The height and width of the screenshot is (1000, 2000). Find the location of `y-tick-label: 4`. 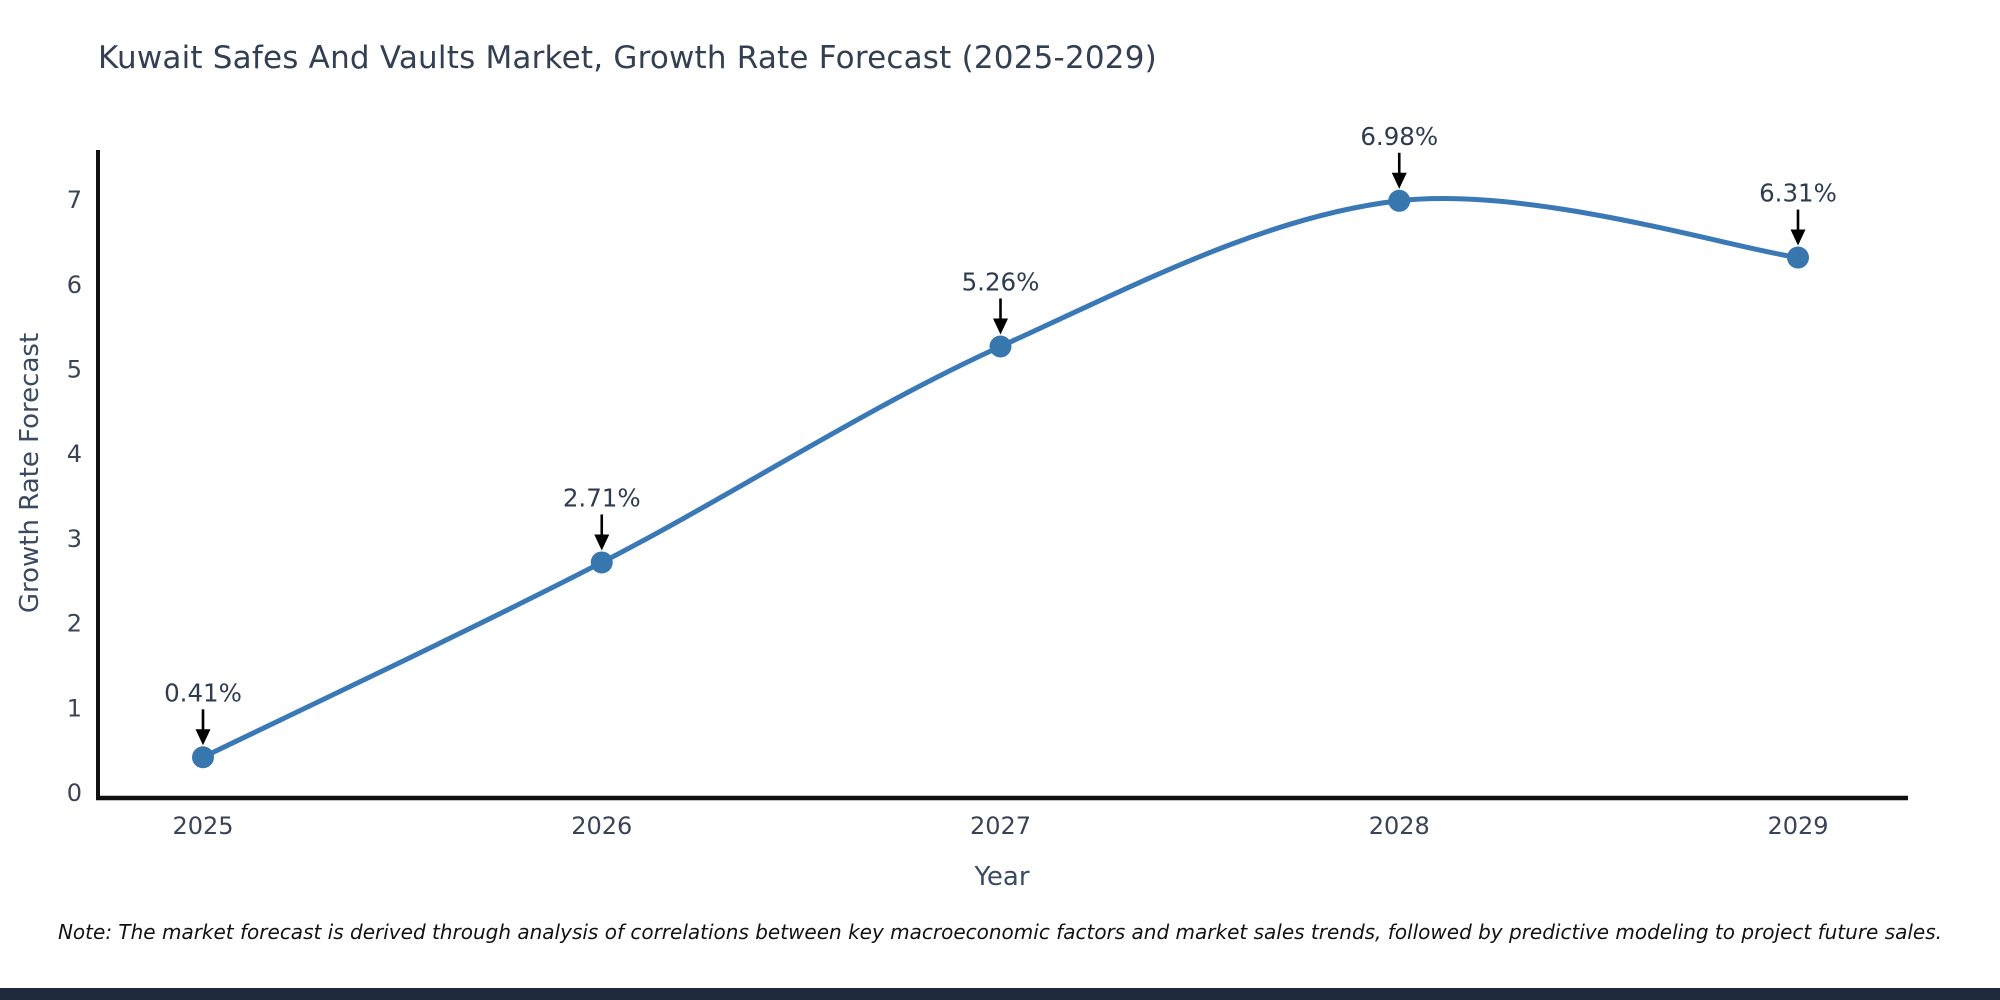

y-tick-label: 4 is located at coordinates (74, 454).